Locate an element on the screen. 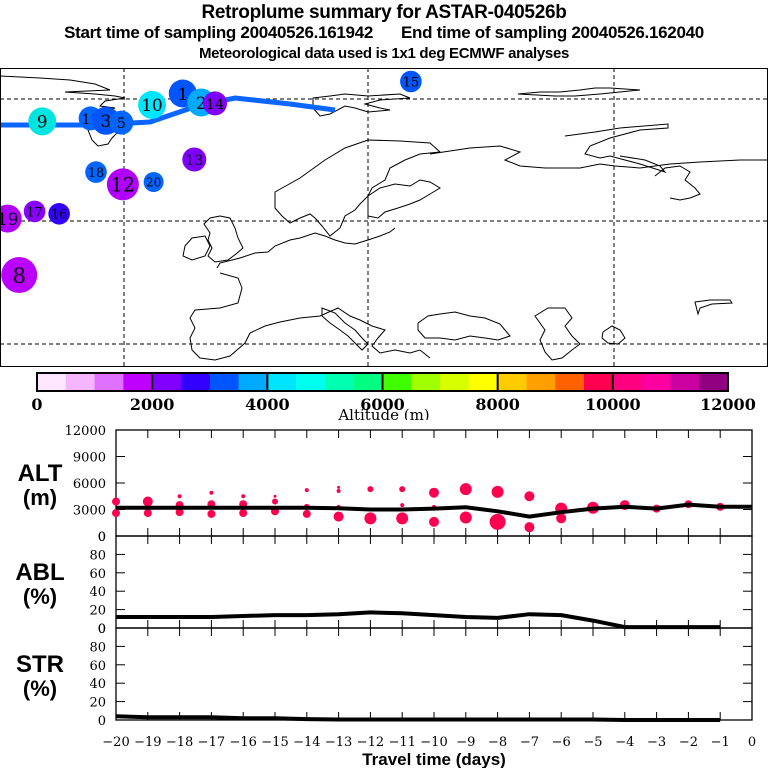 The image size is (768, 768). x-tick-label: −16 is located at coordinates (242, 742).